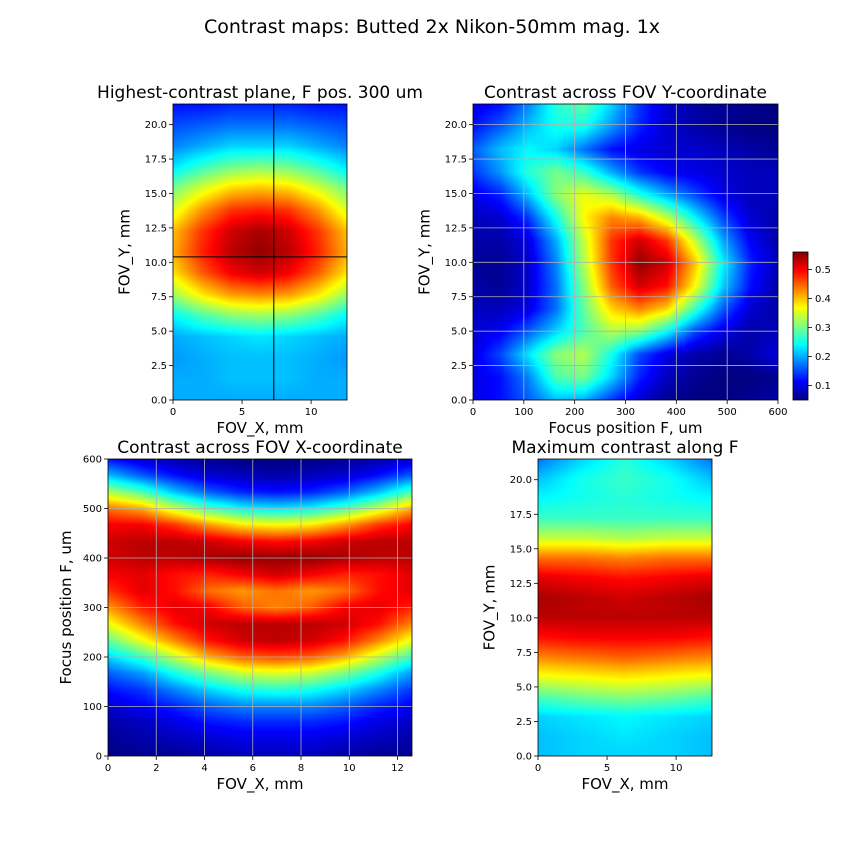  What do you see at coordinates (92, 608) in the screenshot?
I see `y-tick-label: 300` at bounding box center [92, 608].